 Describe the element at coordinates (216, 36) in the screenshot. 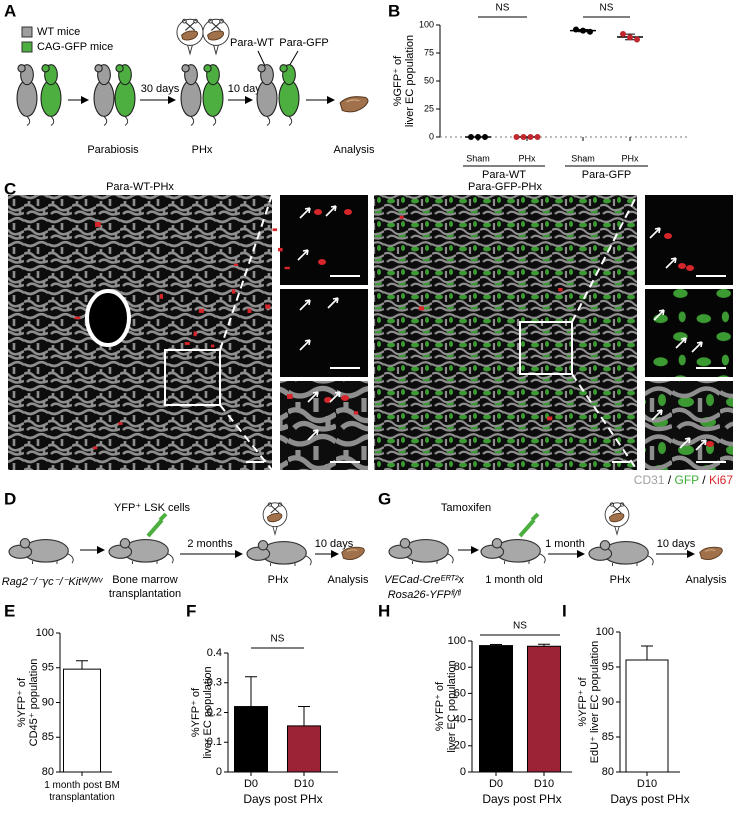

I see `surgery-icon` at that location.